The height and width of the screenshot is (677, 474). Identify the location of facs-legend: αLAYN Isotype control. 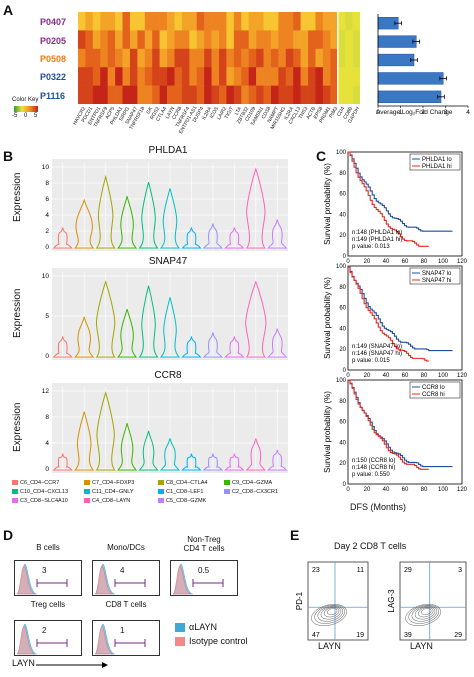
(211, 634).